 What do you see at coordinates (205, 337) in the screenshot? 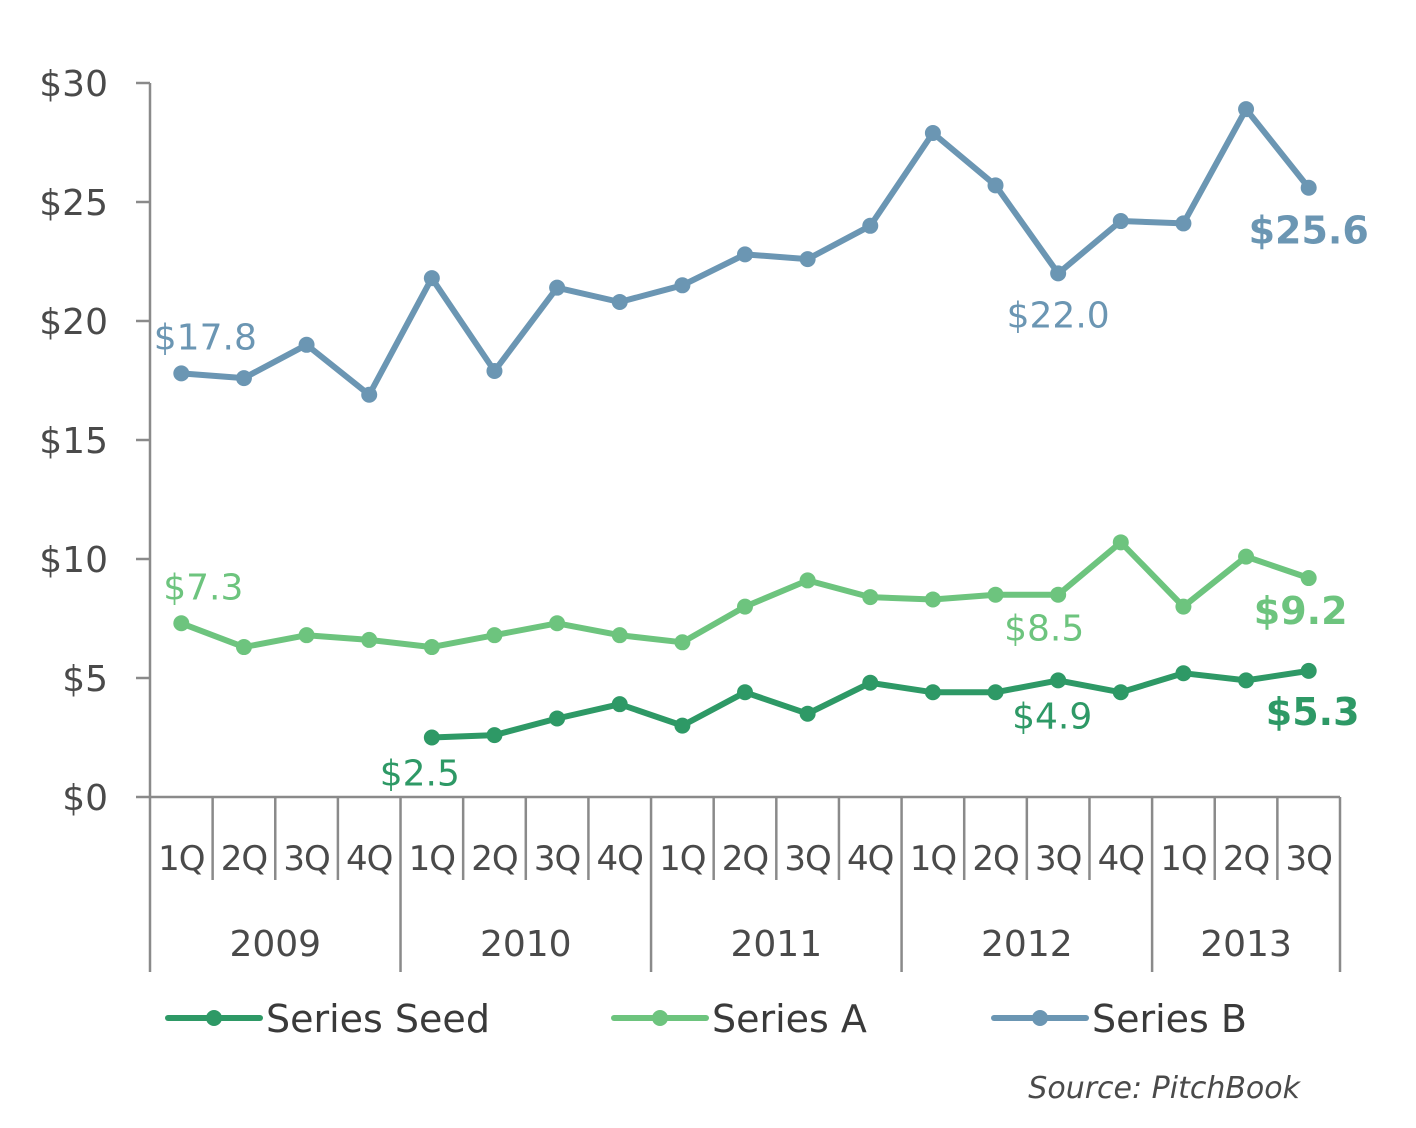
I see `data-label-series-b: $17.8` at bounding box center [205, 337].